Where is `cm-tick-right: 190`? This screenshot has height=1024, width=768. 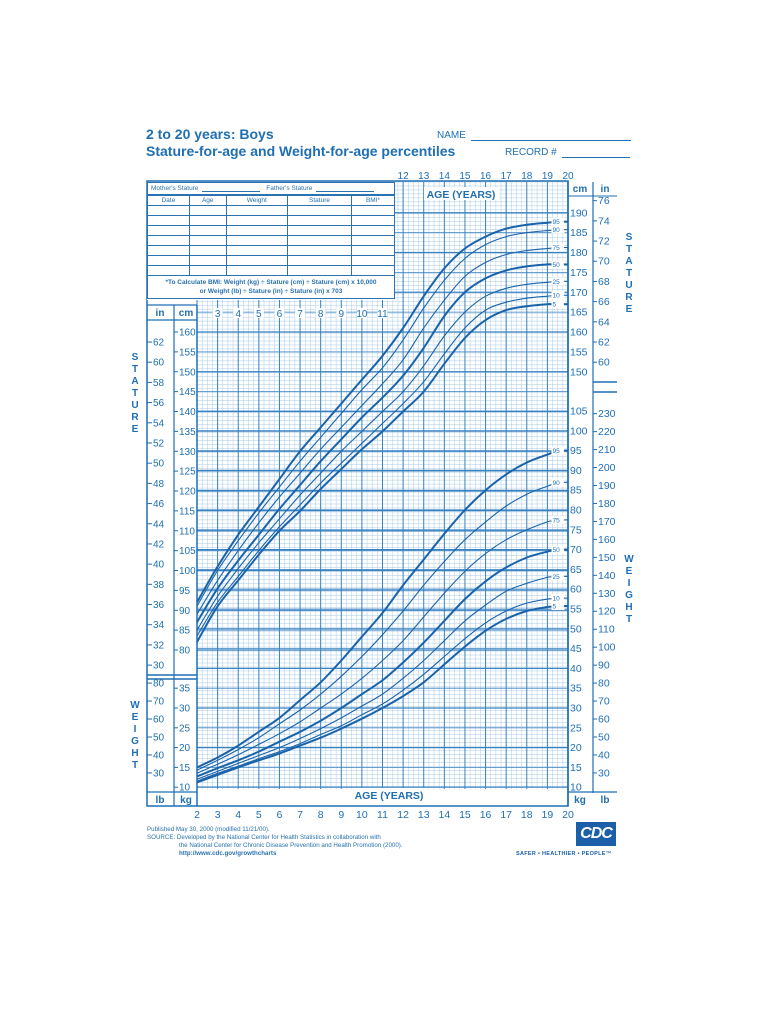
cm-tick-right: 190 is located at coordinates (579, 213).